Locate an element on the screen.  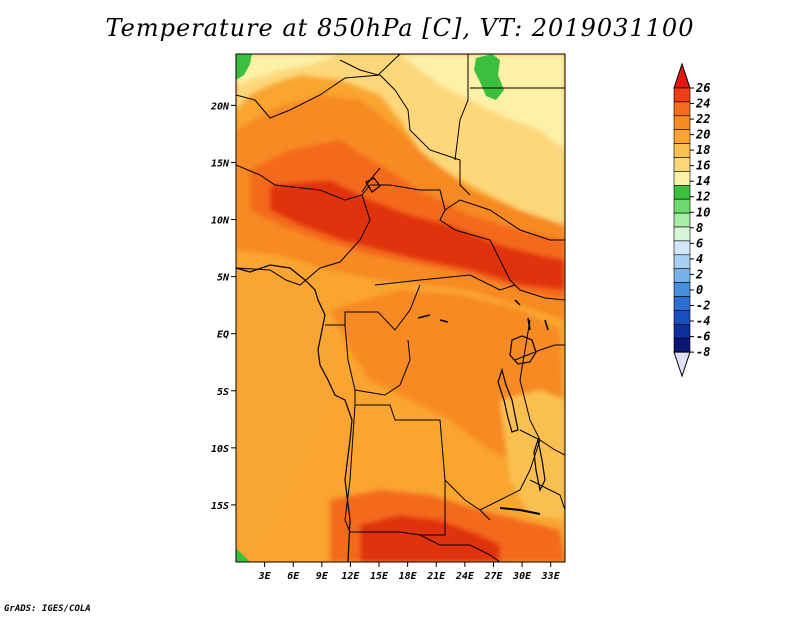
coast-line is located at coordinates (294, 413).